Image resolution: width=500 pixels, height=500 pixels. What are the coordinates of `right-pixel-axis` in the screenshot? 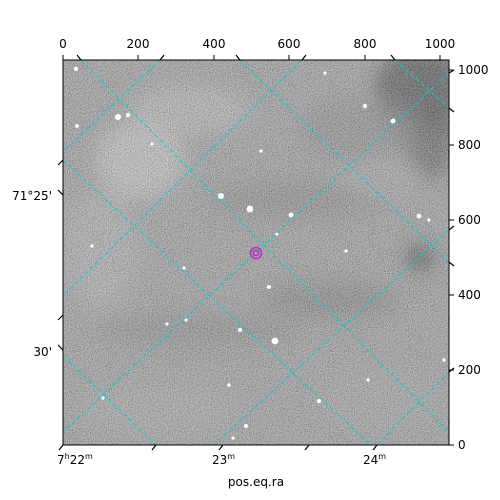 It's located at (451, 257).